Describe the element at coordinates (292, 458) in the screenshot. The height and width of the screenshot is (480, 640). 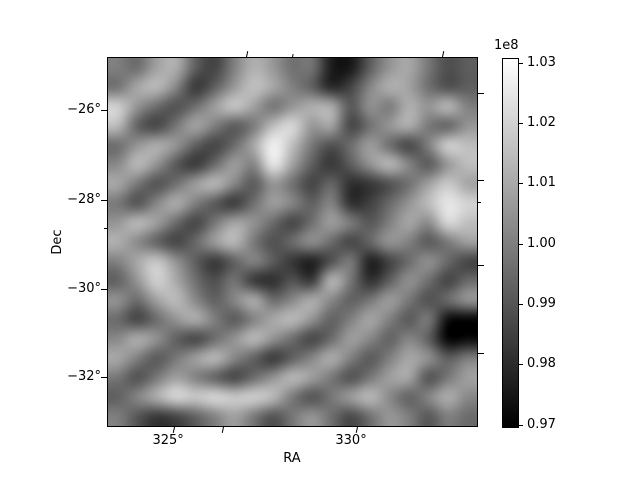
I see `x-axis-label: RA` at that location.